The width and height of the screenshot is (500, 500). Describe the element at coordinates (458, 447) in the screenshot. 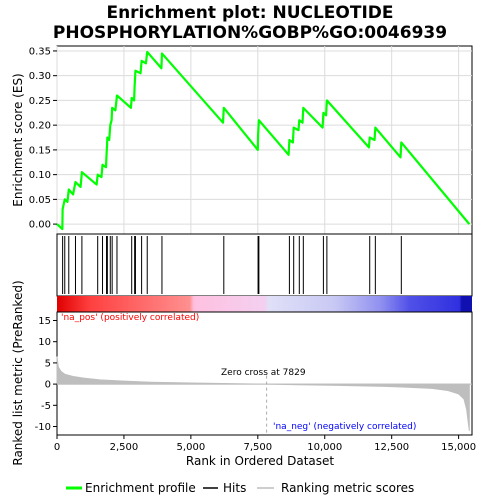

I see `x-tick-label: 15,000` at that location.